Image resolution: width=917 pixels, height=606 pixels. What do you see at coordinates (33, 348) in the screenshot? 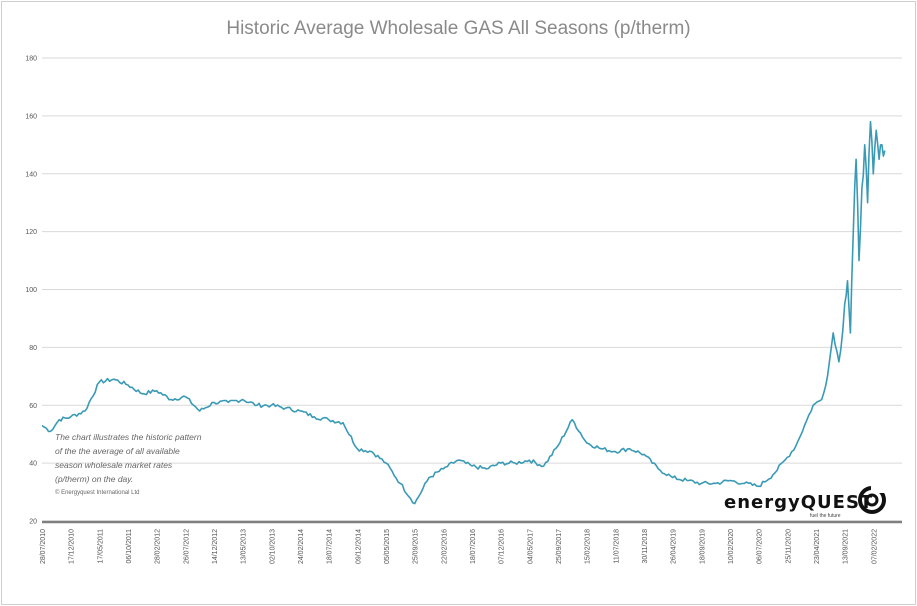
I see `y-tick-label: 80` at bounding box center [33, 348].